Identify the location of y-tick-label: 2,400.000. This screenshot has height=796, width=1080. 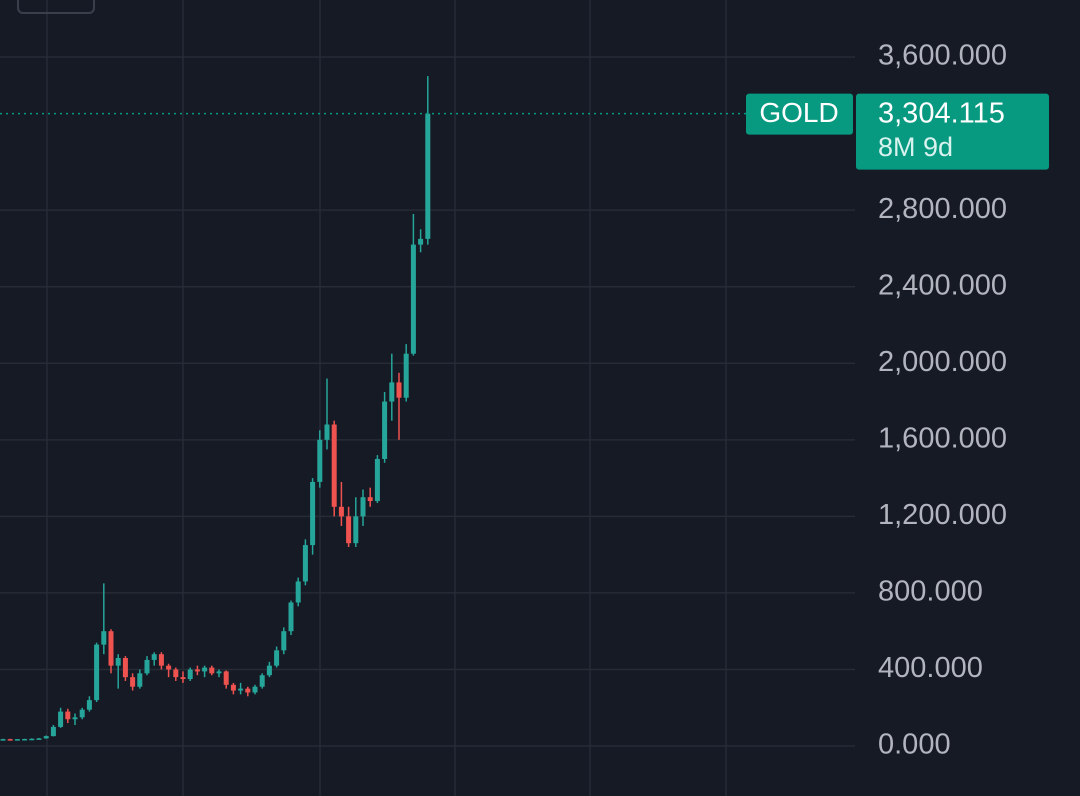
(942, 285).